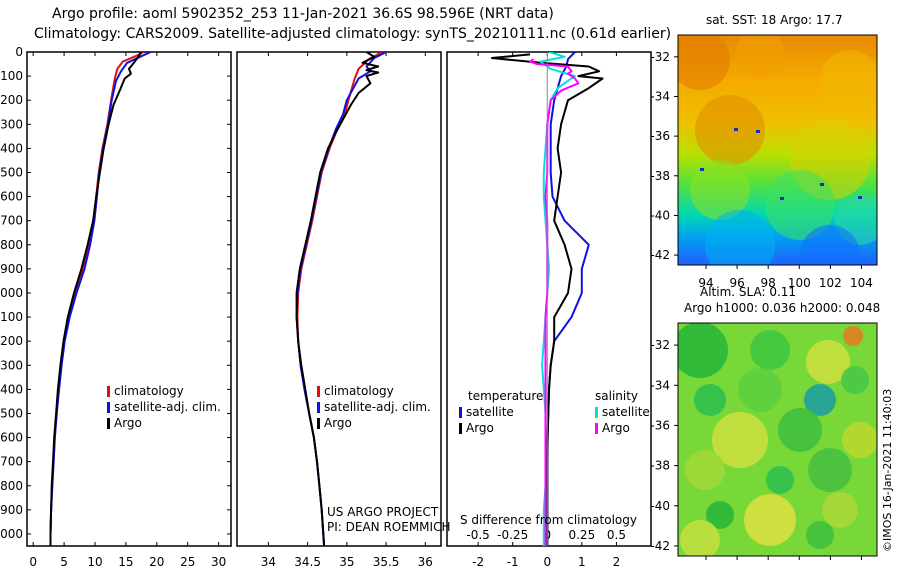  I want to click on y-tick-label: 300, so click(11, 124).